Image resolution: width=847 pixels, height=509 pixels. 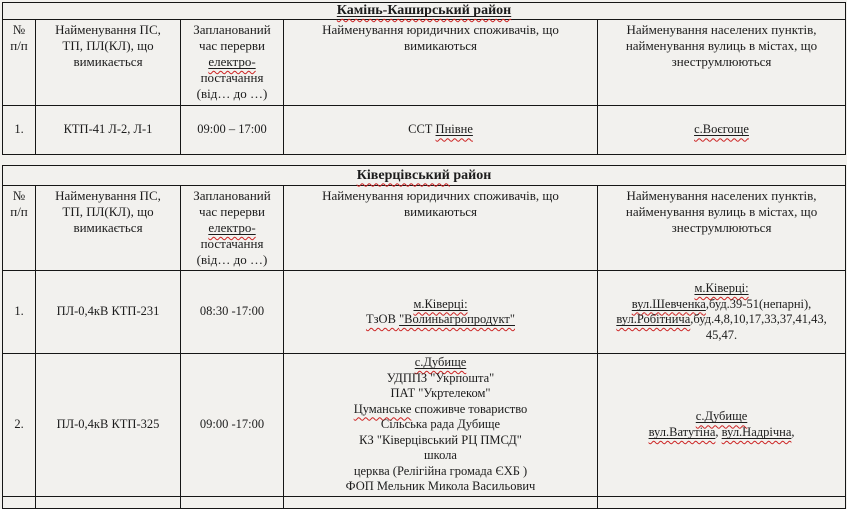 I want to click on text-line: КТП-41 Л-2, Л-1, so click(x=108, y=130).